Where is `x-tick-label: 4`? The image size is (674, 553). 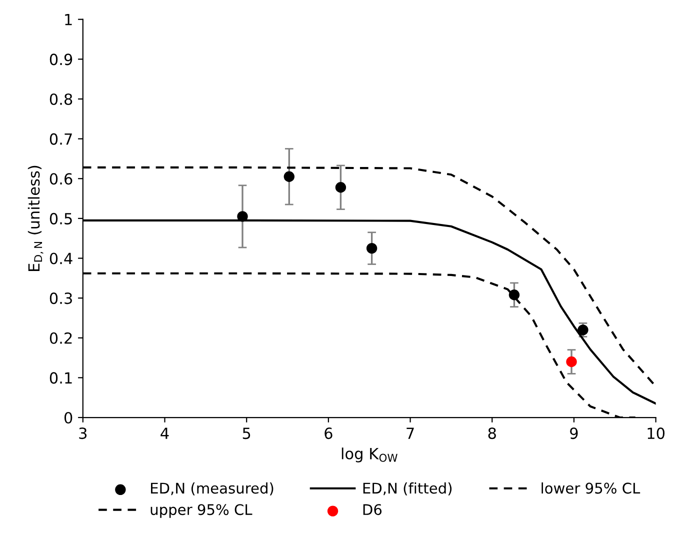
x-tick-label: 4 is located at coordinates (164, 433).